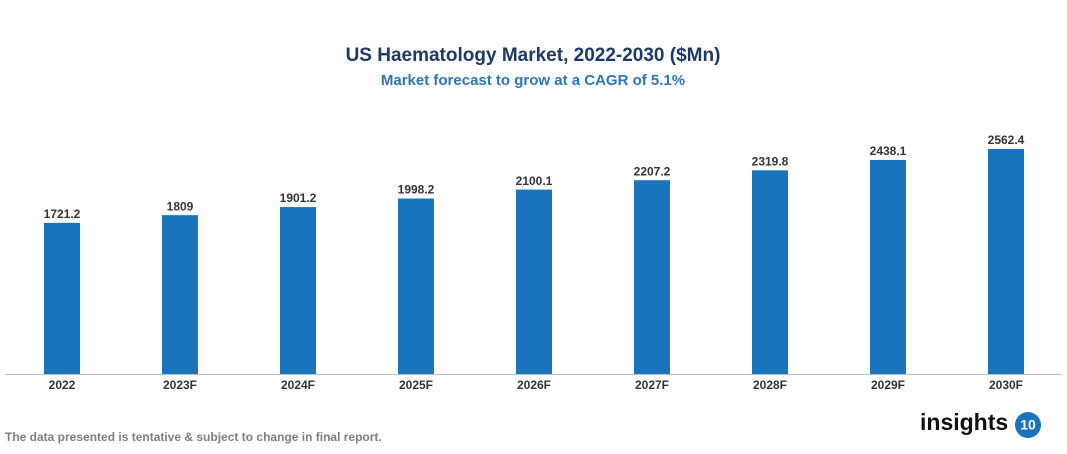 The width and height of the screenshot is (1067, 454). What do you see at coordinates (62, 214) in the screenshot?
I see `data-label: 1721.2` at bounding box center [62, 214].